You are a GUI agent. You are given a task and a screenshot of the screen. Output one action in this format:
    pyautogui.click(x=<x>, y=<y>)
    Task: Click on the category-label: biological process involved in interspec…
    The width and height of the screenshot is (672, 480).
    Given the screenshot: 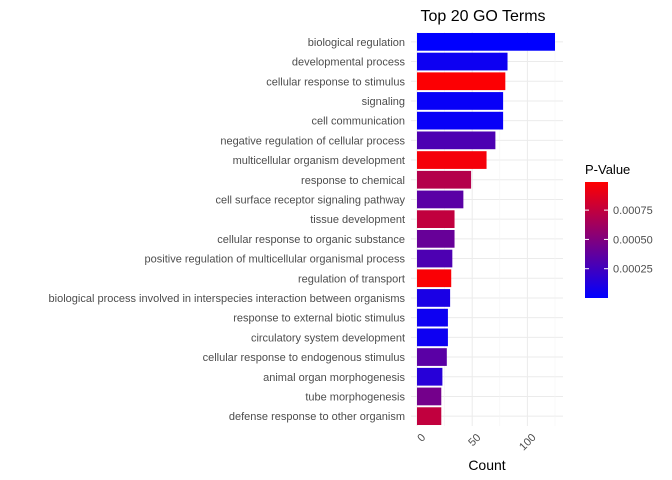 What is the action you would take?
    pyautogui.click(x=227, y=299)
    